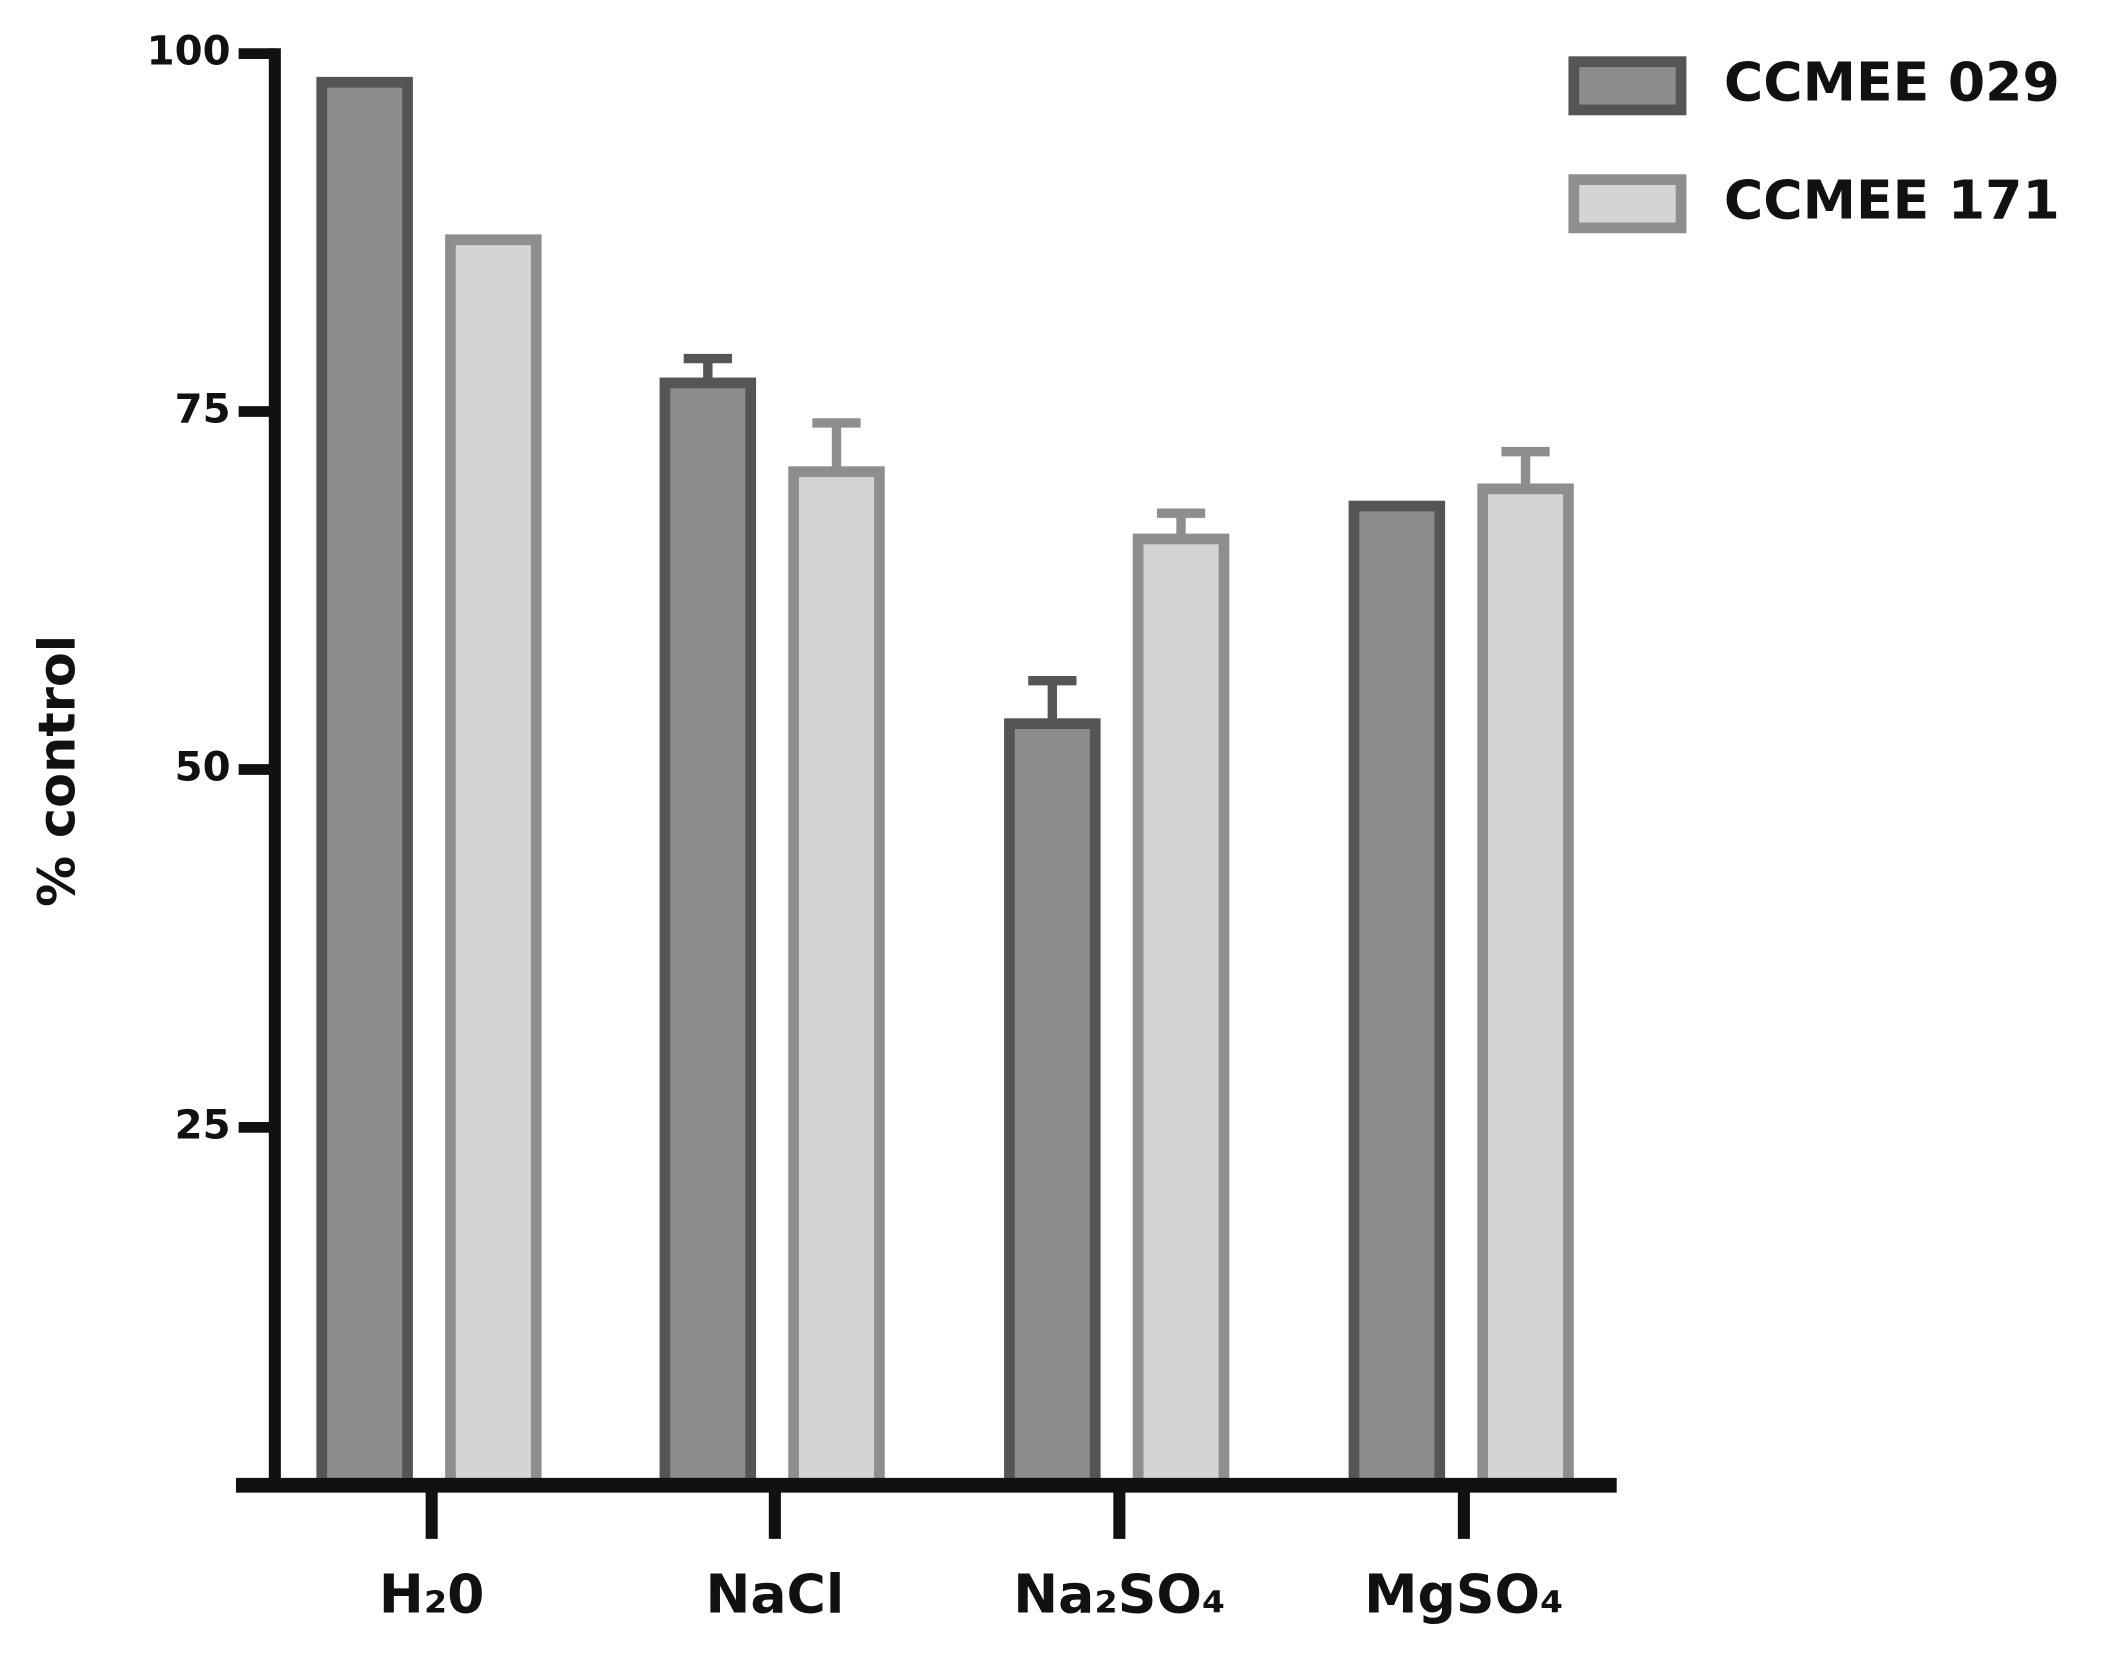 The height and width of the screenshot is (1677, 2102). I want to click on y-tick-label: 25, so click(203, 1125).